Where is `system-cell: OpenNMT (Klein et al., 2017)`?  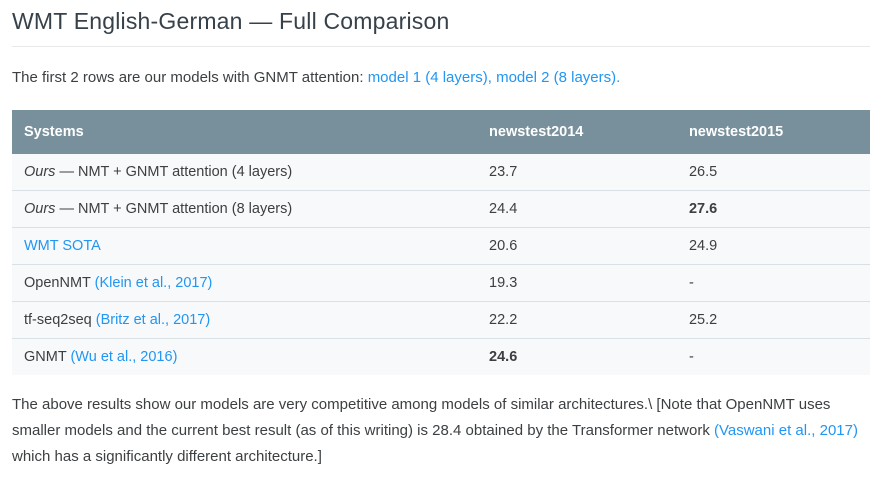 system-cell: OpenNMT (Klein et al., 2017) is located at coordinates (245, 283).